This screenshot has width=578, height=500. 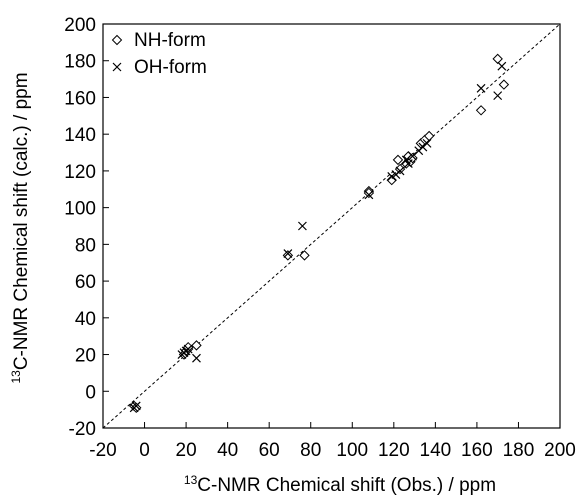 I want to click on y-tick-label: 20, so click(x=85, y=356).